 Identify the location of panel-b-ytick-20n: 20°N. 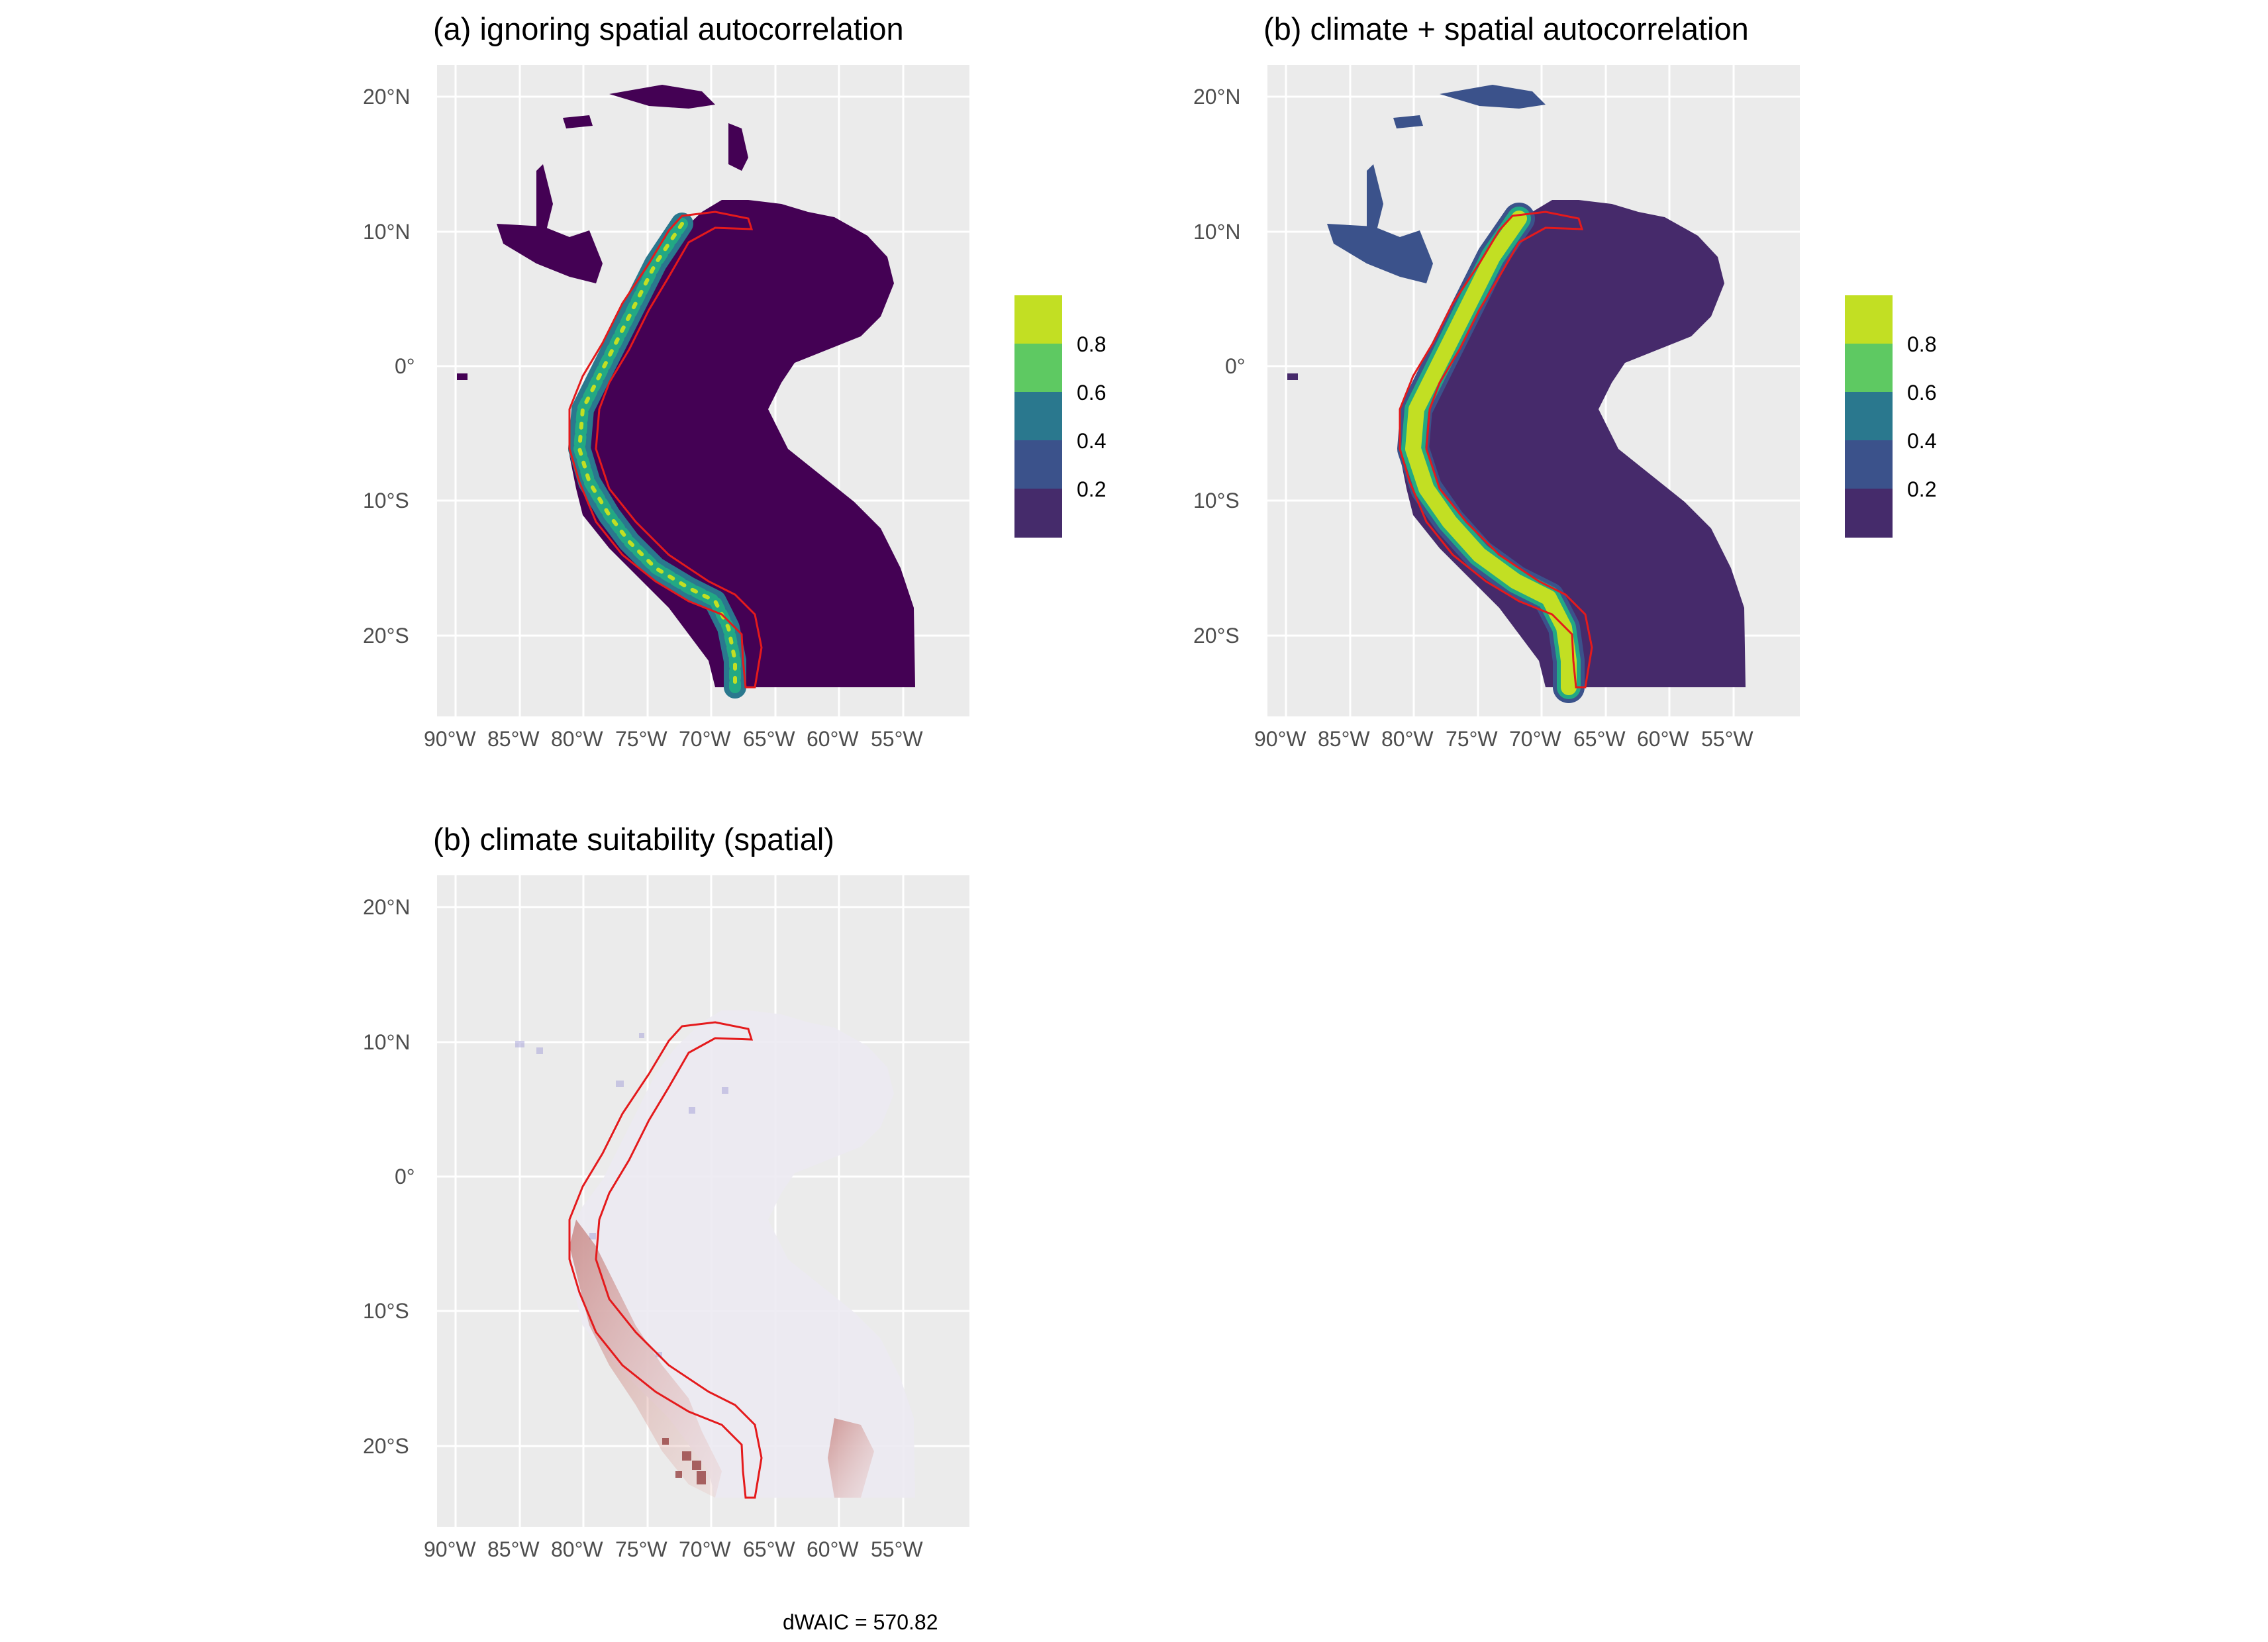
(1217, 97).